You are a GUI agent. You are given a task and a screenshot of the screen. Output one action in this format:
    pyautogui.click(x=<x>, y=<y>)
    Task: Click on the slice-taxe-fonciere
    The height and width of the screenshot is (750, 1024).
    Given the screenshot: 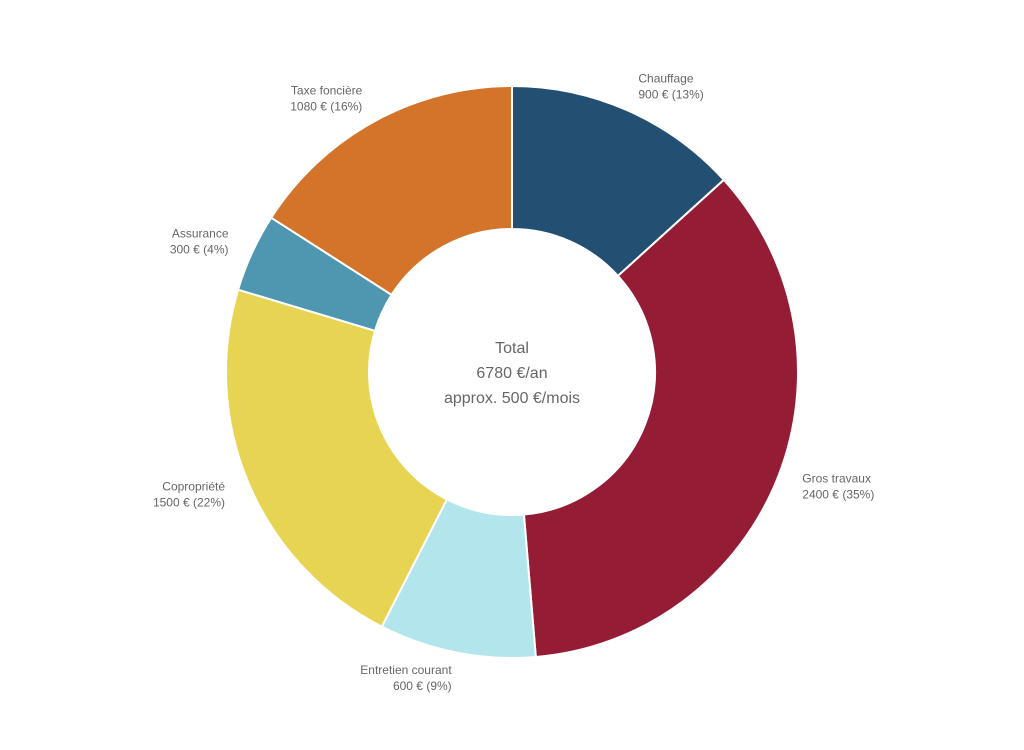 What is the action you would take?
    pyautogui.click(x=391, y=190)
    